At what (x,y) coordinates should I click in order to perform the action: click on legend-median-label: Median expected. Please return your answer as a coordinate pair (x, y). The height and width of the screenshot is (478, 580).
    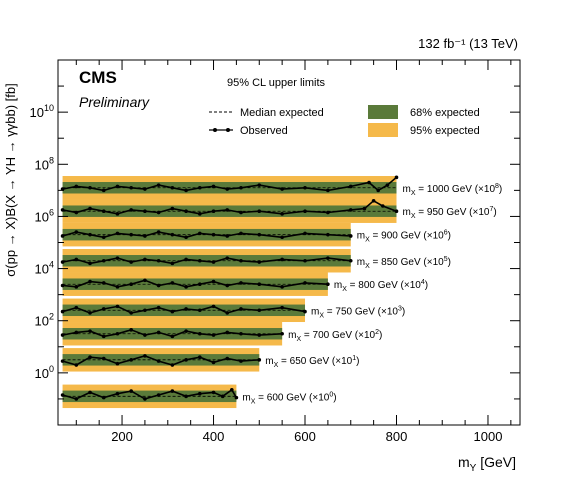
    Looking at the image, I should click on (282, 113).